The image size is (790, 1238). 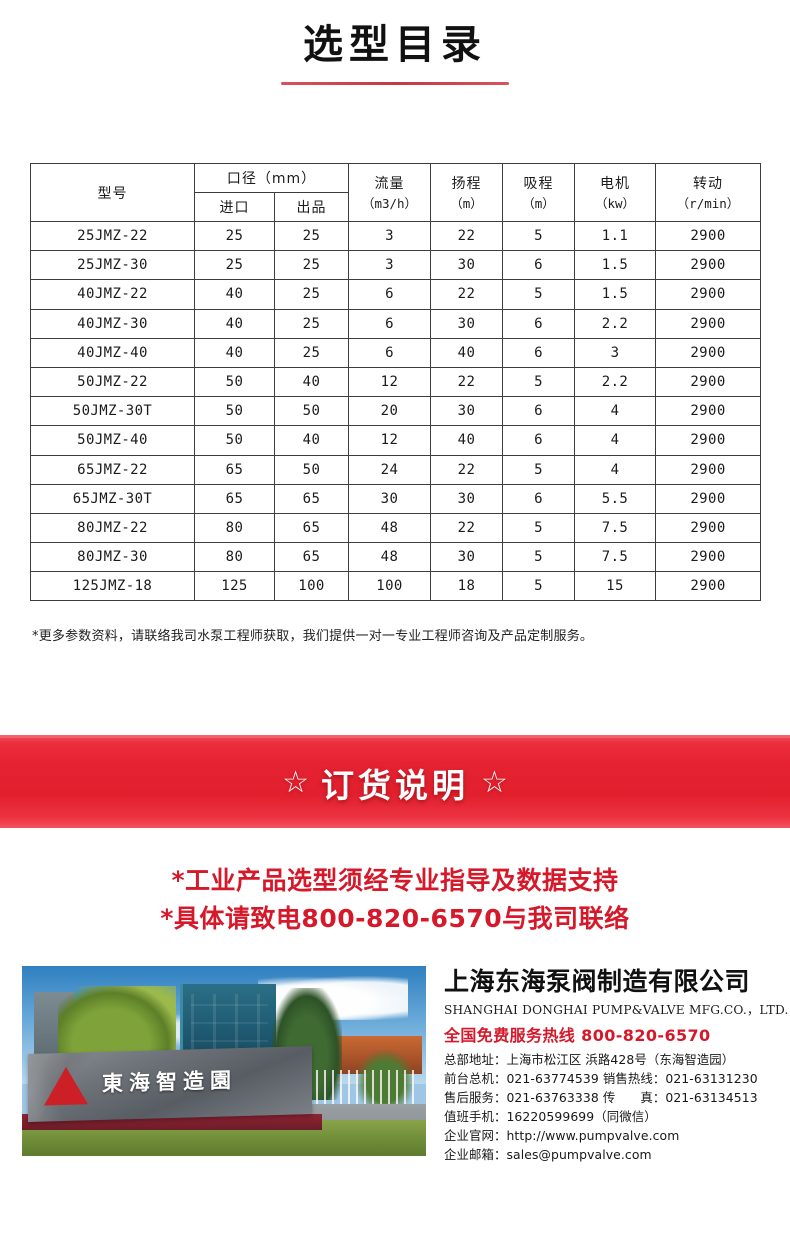 What do you see at coordinates (112, 411) in the screenshot?
I see `cell-model: 50JMZ-30T` at bounding box center [112, 411].